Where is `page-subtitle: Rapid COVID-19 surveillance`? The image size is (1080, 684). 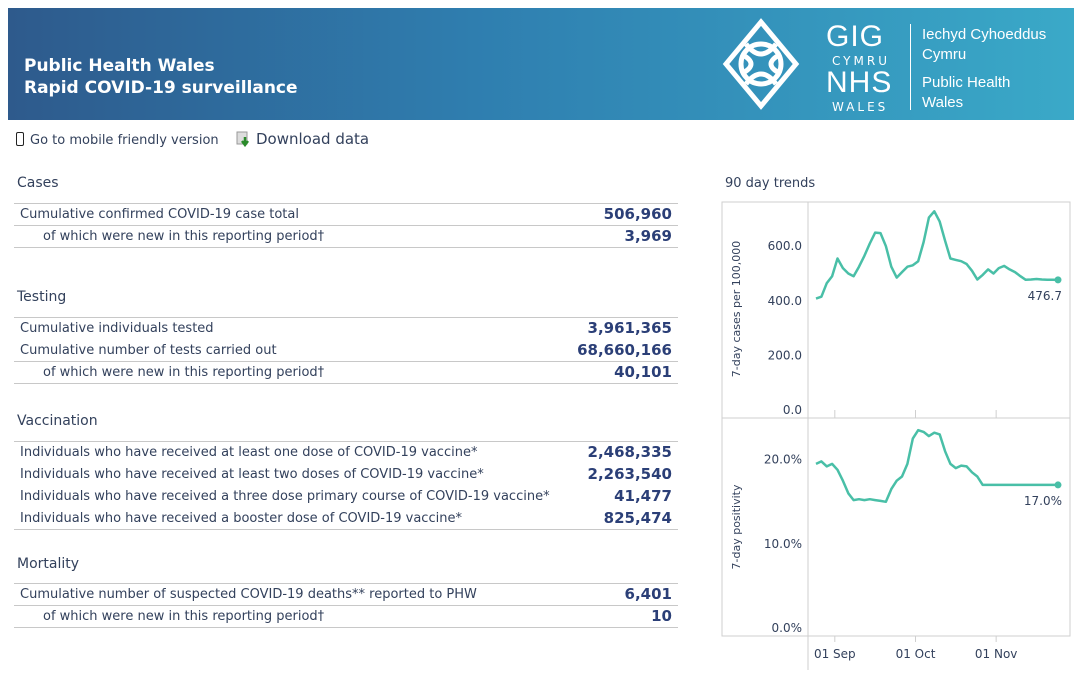 page-subtitle: Rapid COVID-19 surveillance is located at coordinates (161, 88).